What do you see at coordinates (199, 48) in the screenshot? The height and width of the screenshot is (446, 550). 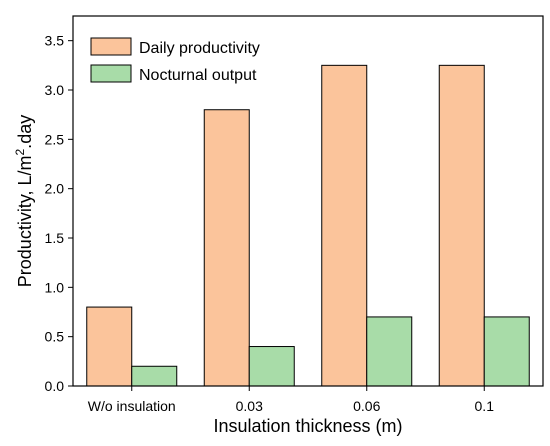 I see `legend-label-daily-productivity: Daily productivity` at bounding box center [199, 48].